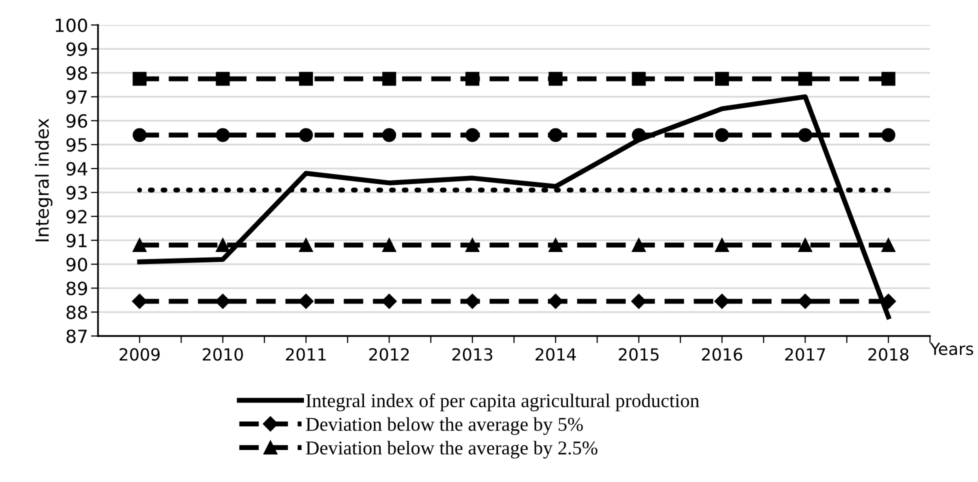  Describe the element at coordinates (76, 336) in the screenshot. I see `y-tick-label: 87` at that location.